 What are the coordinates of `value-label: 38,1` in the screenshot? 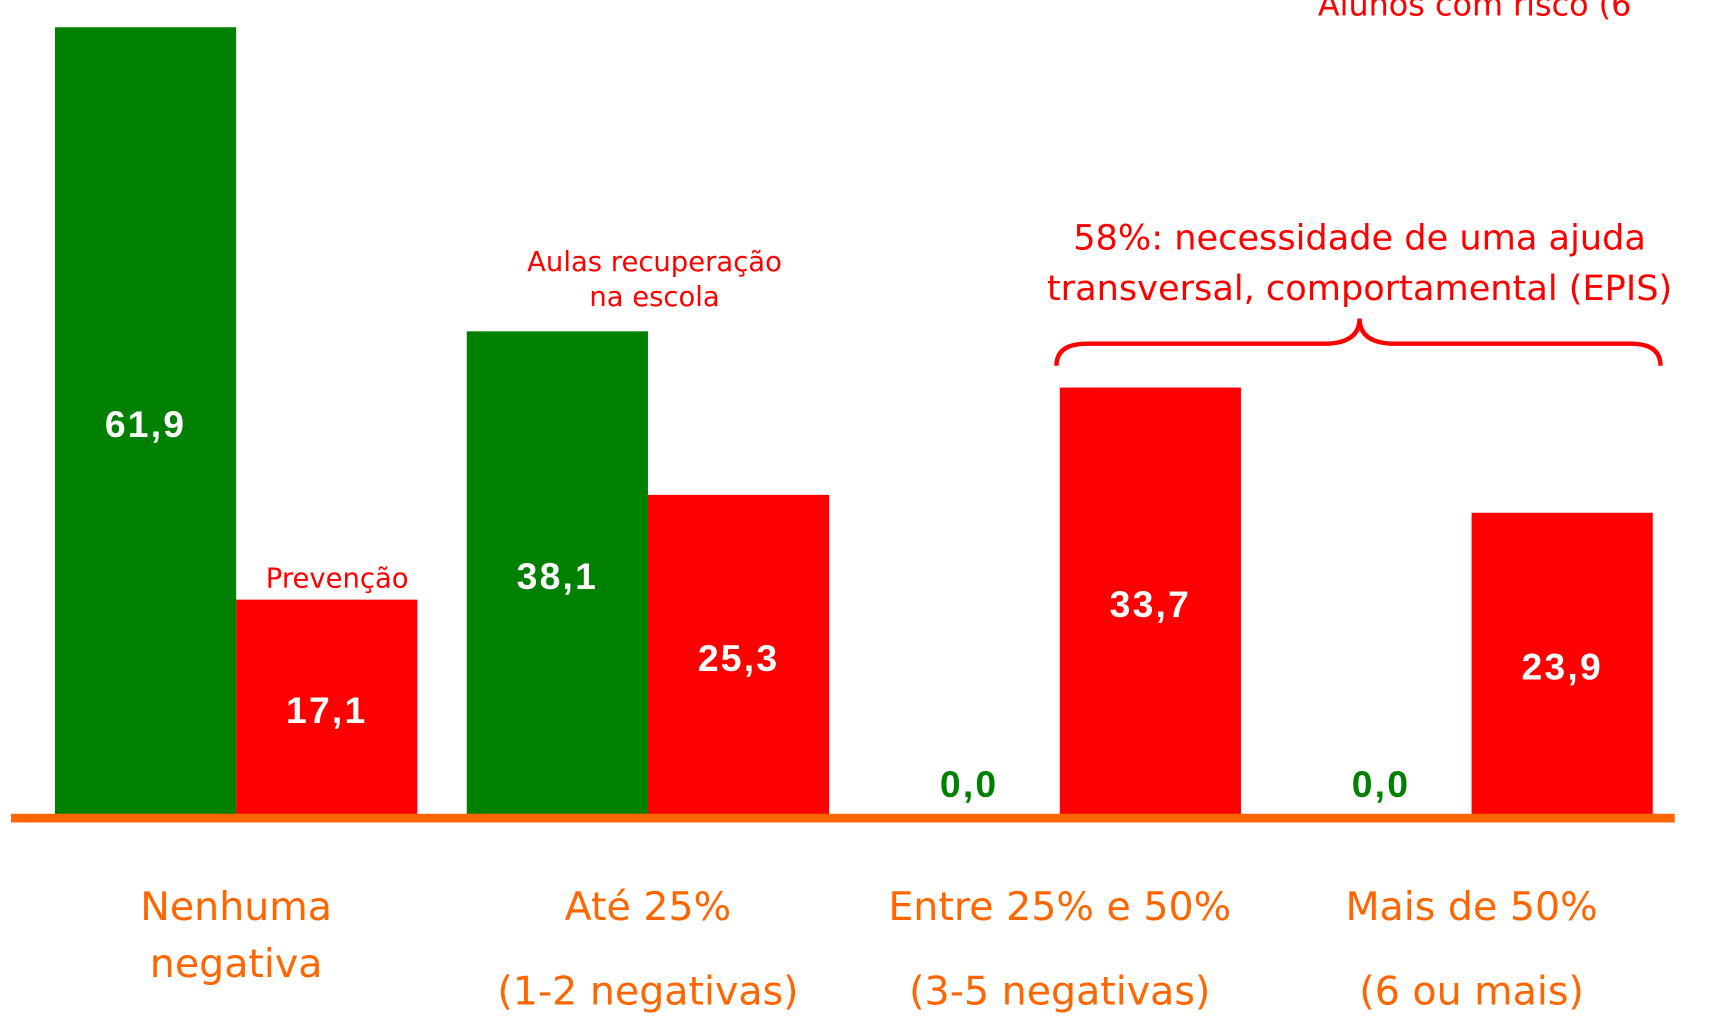 It's located at (557, 576).